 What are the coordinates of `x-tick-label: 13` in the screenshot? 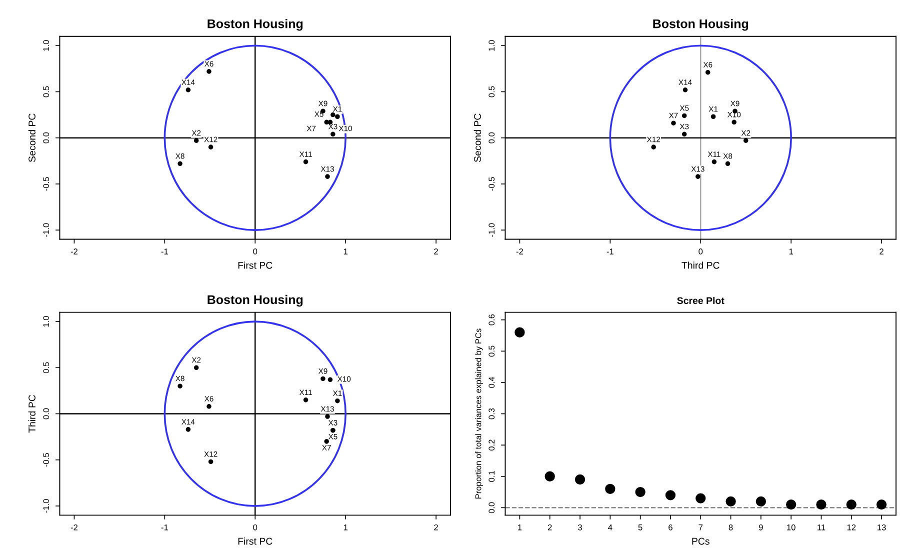 It's located at (882, 527).